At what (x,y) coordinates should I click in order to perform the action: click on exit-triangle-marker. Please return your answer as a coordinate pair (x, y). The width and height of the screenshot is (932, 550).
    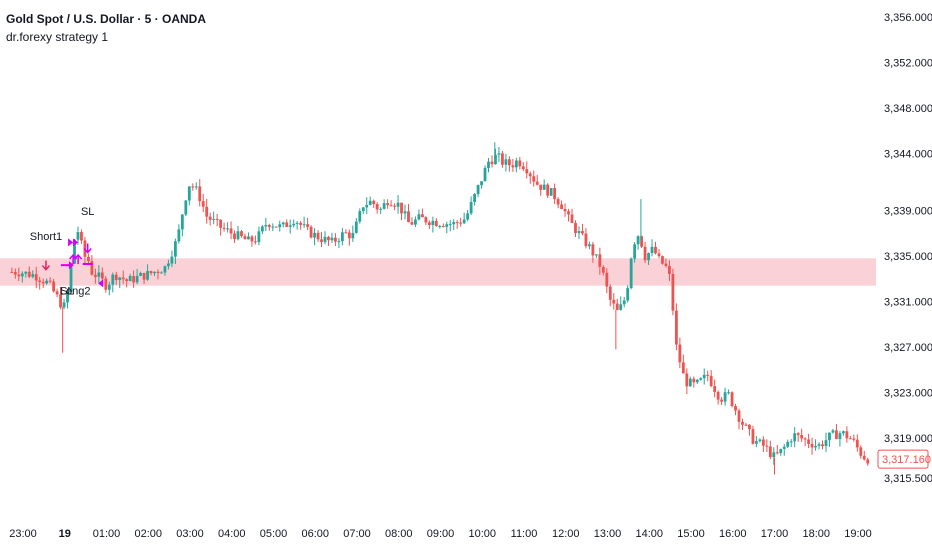
    Looking at the image, I should click on (101, 283).